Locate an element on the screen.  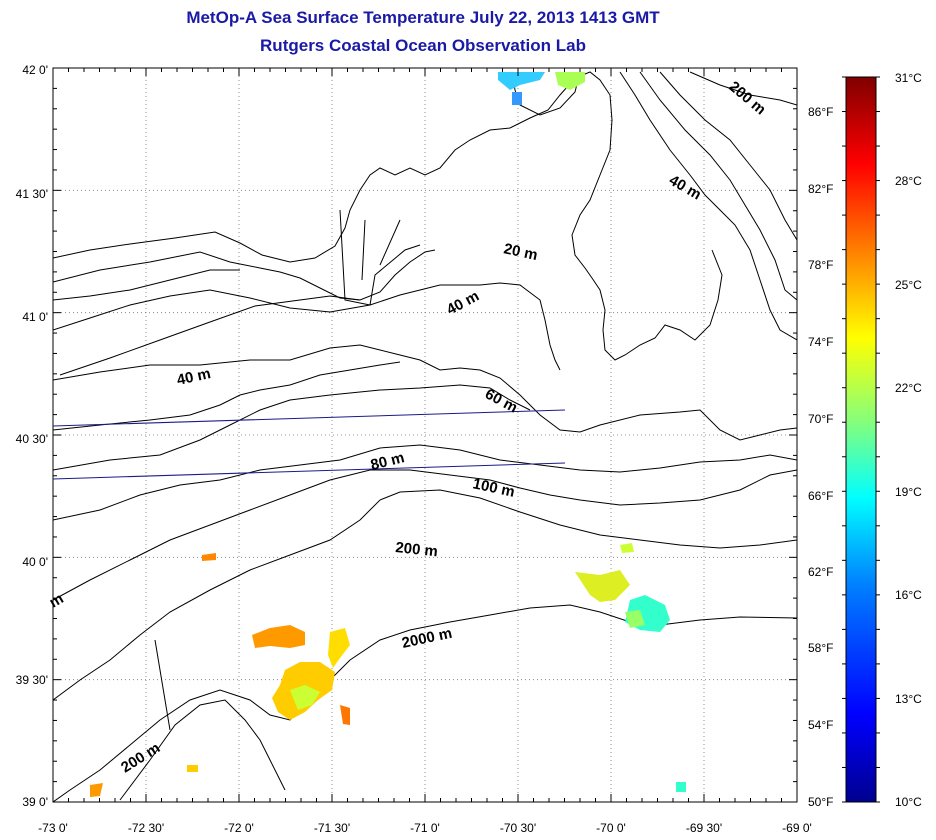
fahrenheit-tick-label: 58°F is located at coordinates (820, 648).